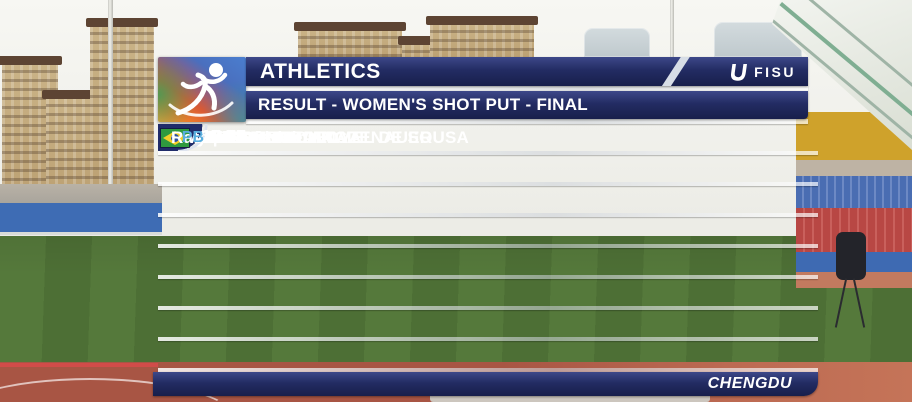 Image resolution: width=912 pixels, height=402 pixels. What do you see at coordinates (81, 194) in the screenshot?
I see `stands-left` at bounding box center [81, 194].